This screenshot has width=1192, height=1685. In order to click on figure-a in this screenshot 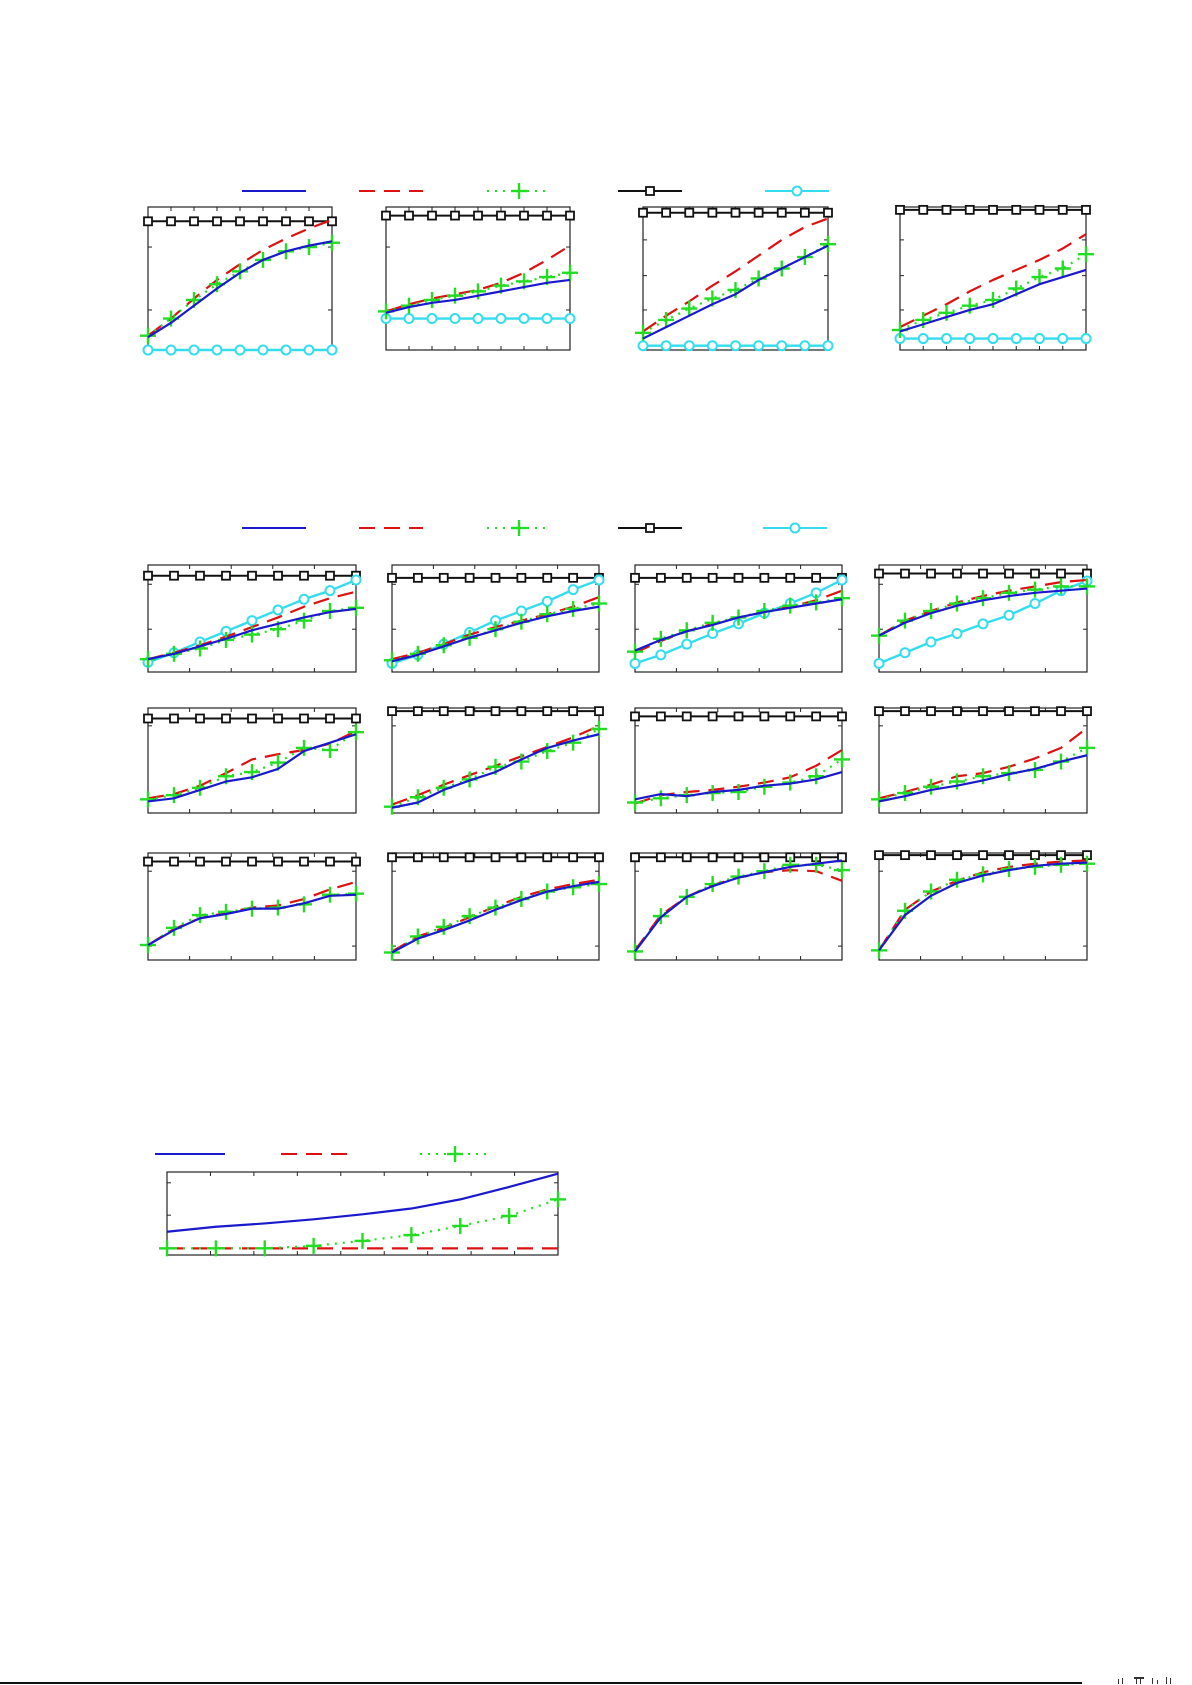, I will do `click(617, 269)`.